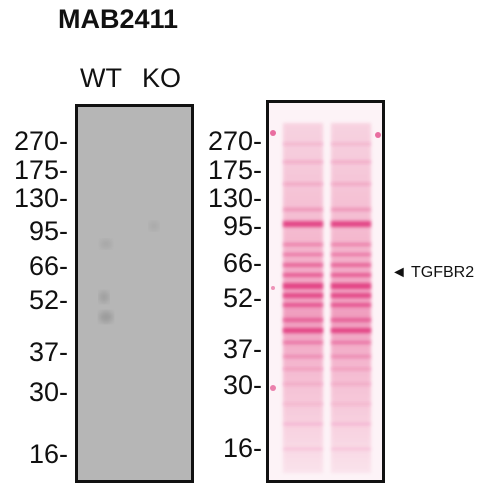  I want to click on arrow-left-icon: ◄, so click(399, 272).